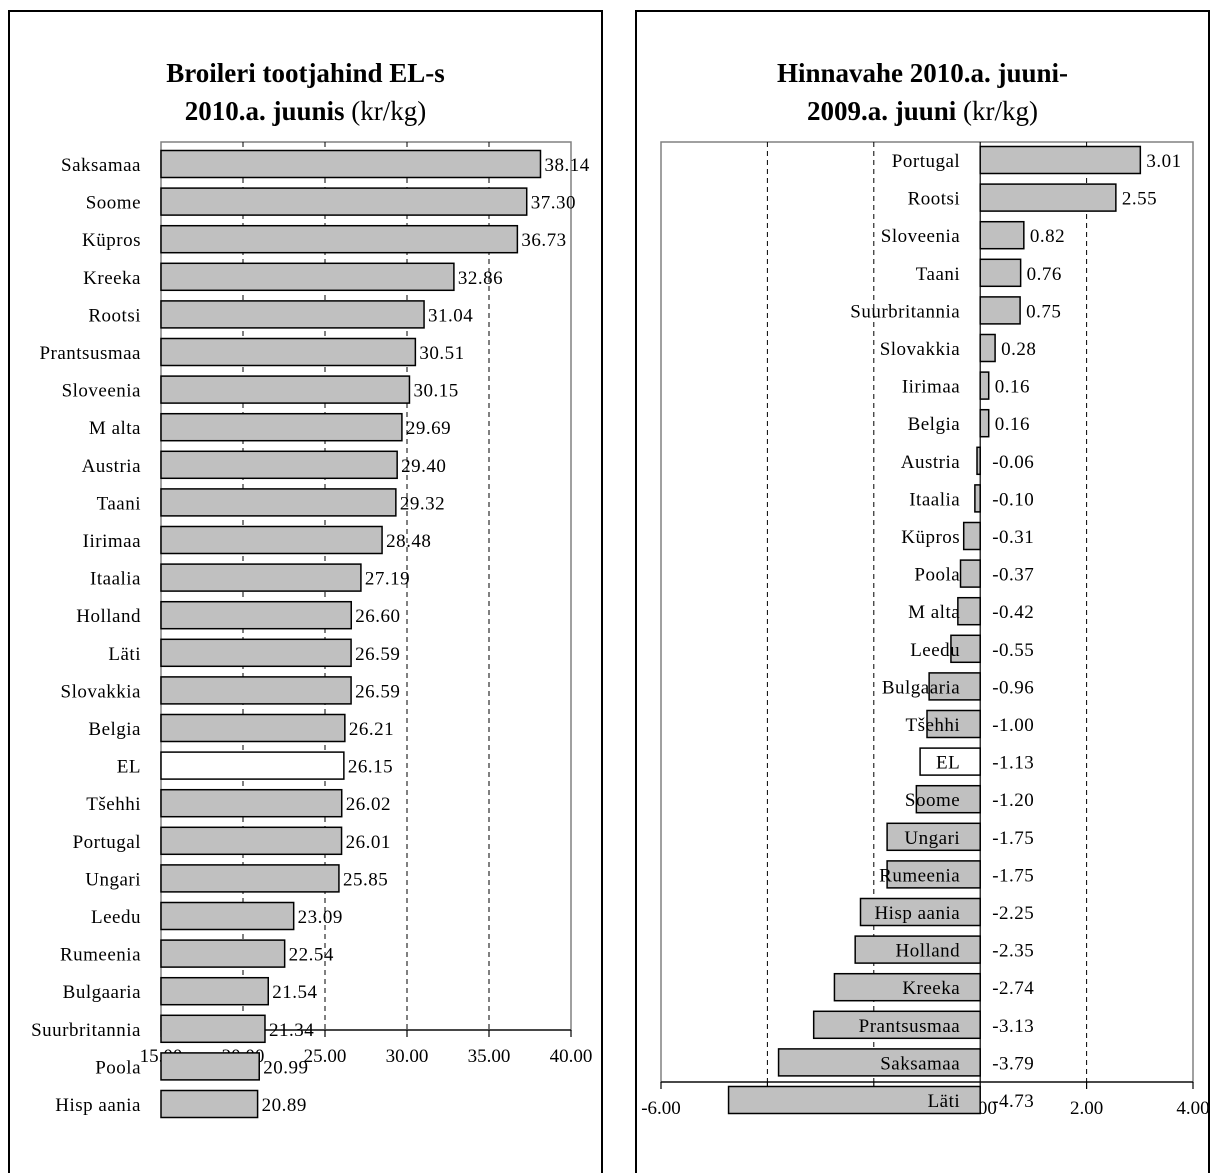 This screenshot has height=1173, width=1217. What do you see at coordinates (1163, 161) in the screenshot?
I see `right-value-label: 3.01` at bounding box center [1163, 161].